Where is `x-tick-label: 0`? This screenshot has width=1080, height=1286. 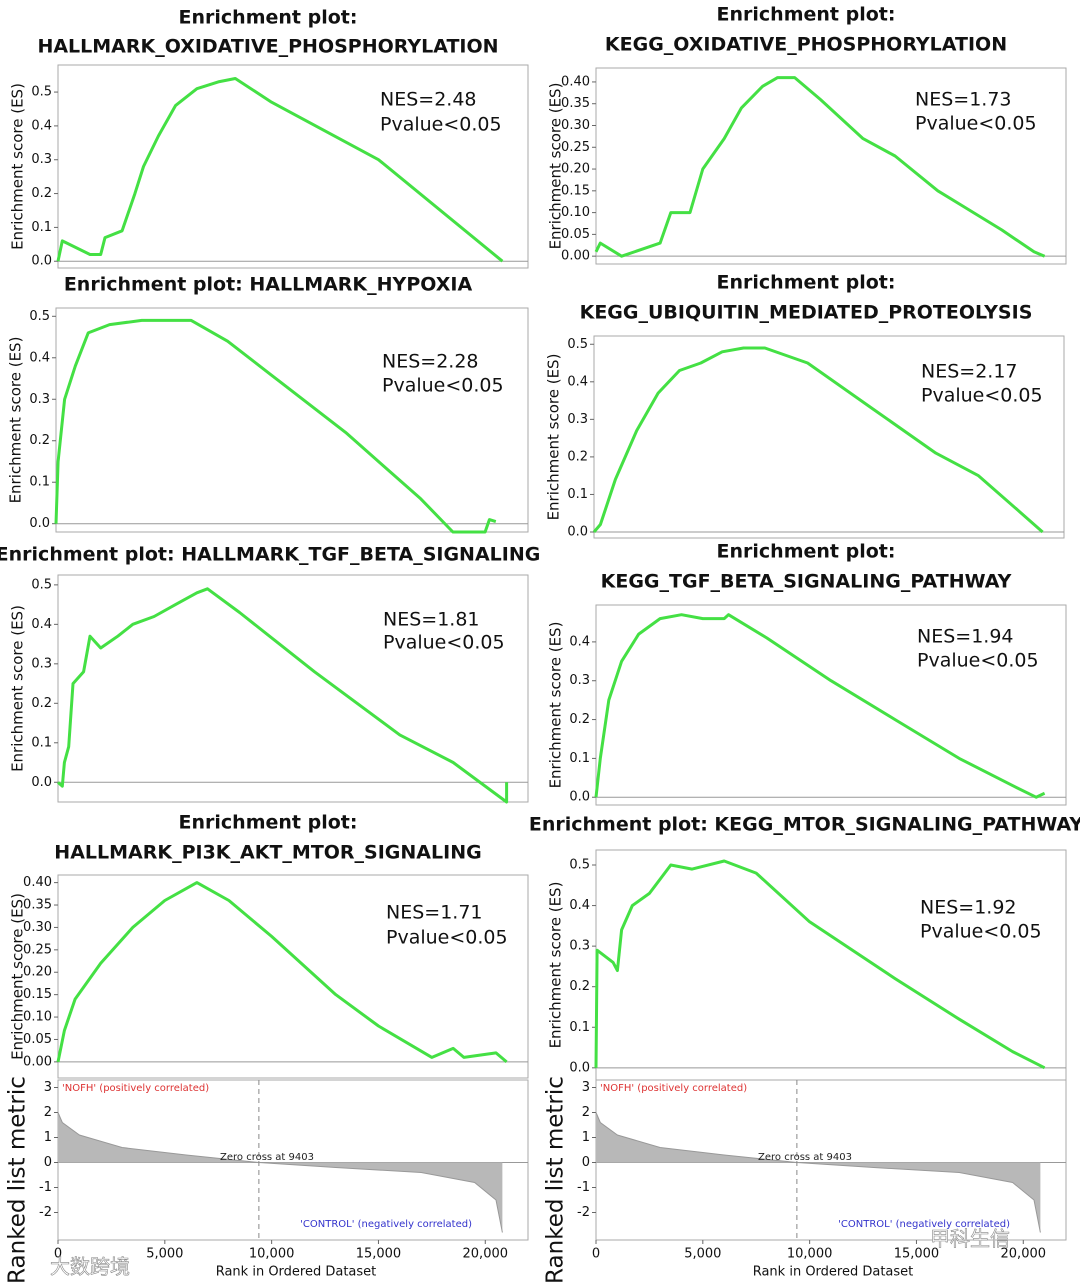
x-tick-label: 0 is located at coordinates (58, 1254).